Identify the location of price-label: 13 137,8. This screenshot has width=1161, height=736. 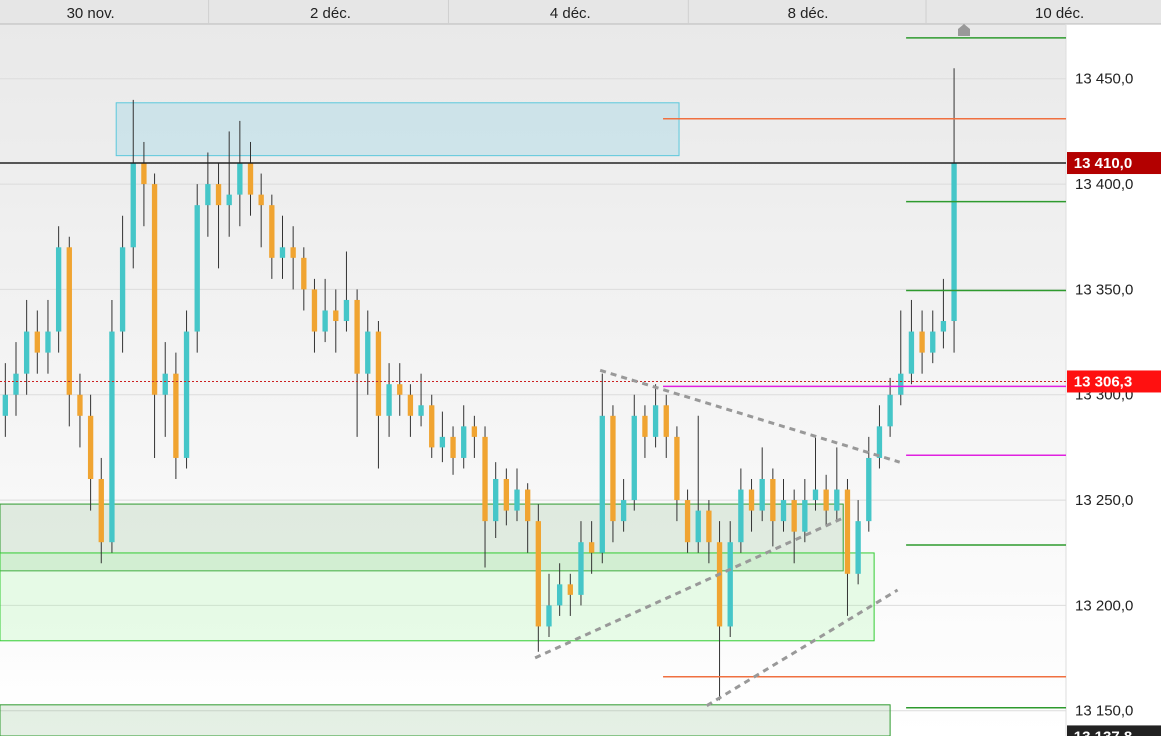
(1103, 732).